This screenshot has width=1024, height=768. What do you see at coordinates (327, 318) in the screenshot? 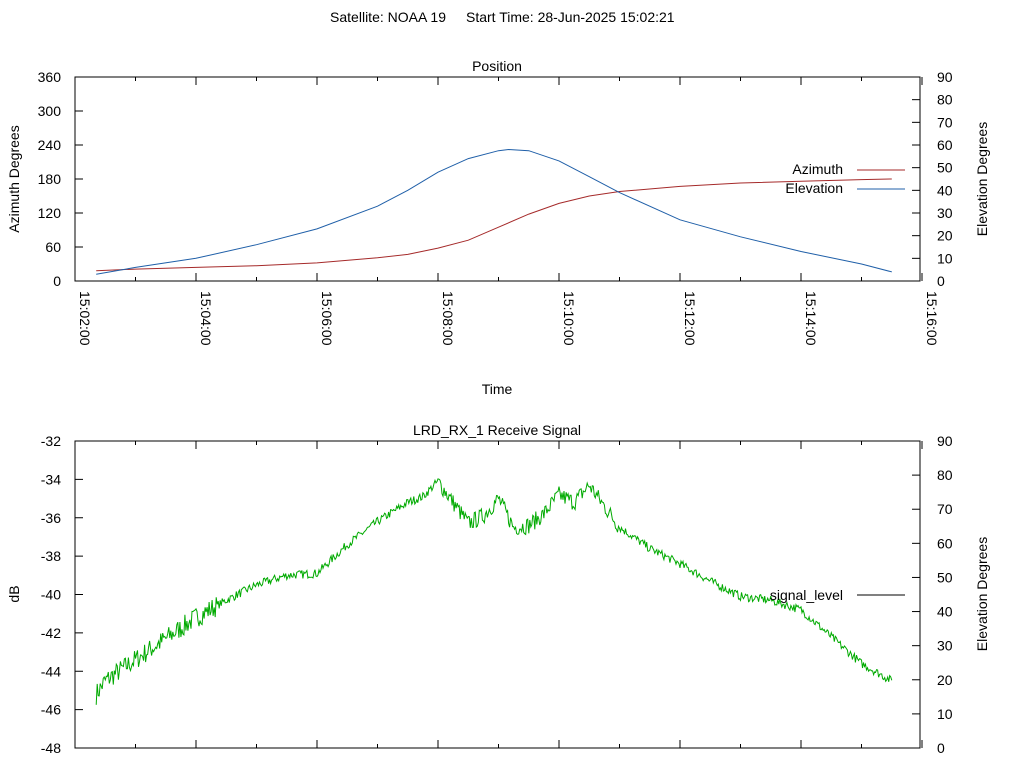
I see `position-x-tick-label: 15:06:00` at bounding box center [327, 318].